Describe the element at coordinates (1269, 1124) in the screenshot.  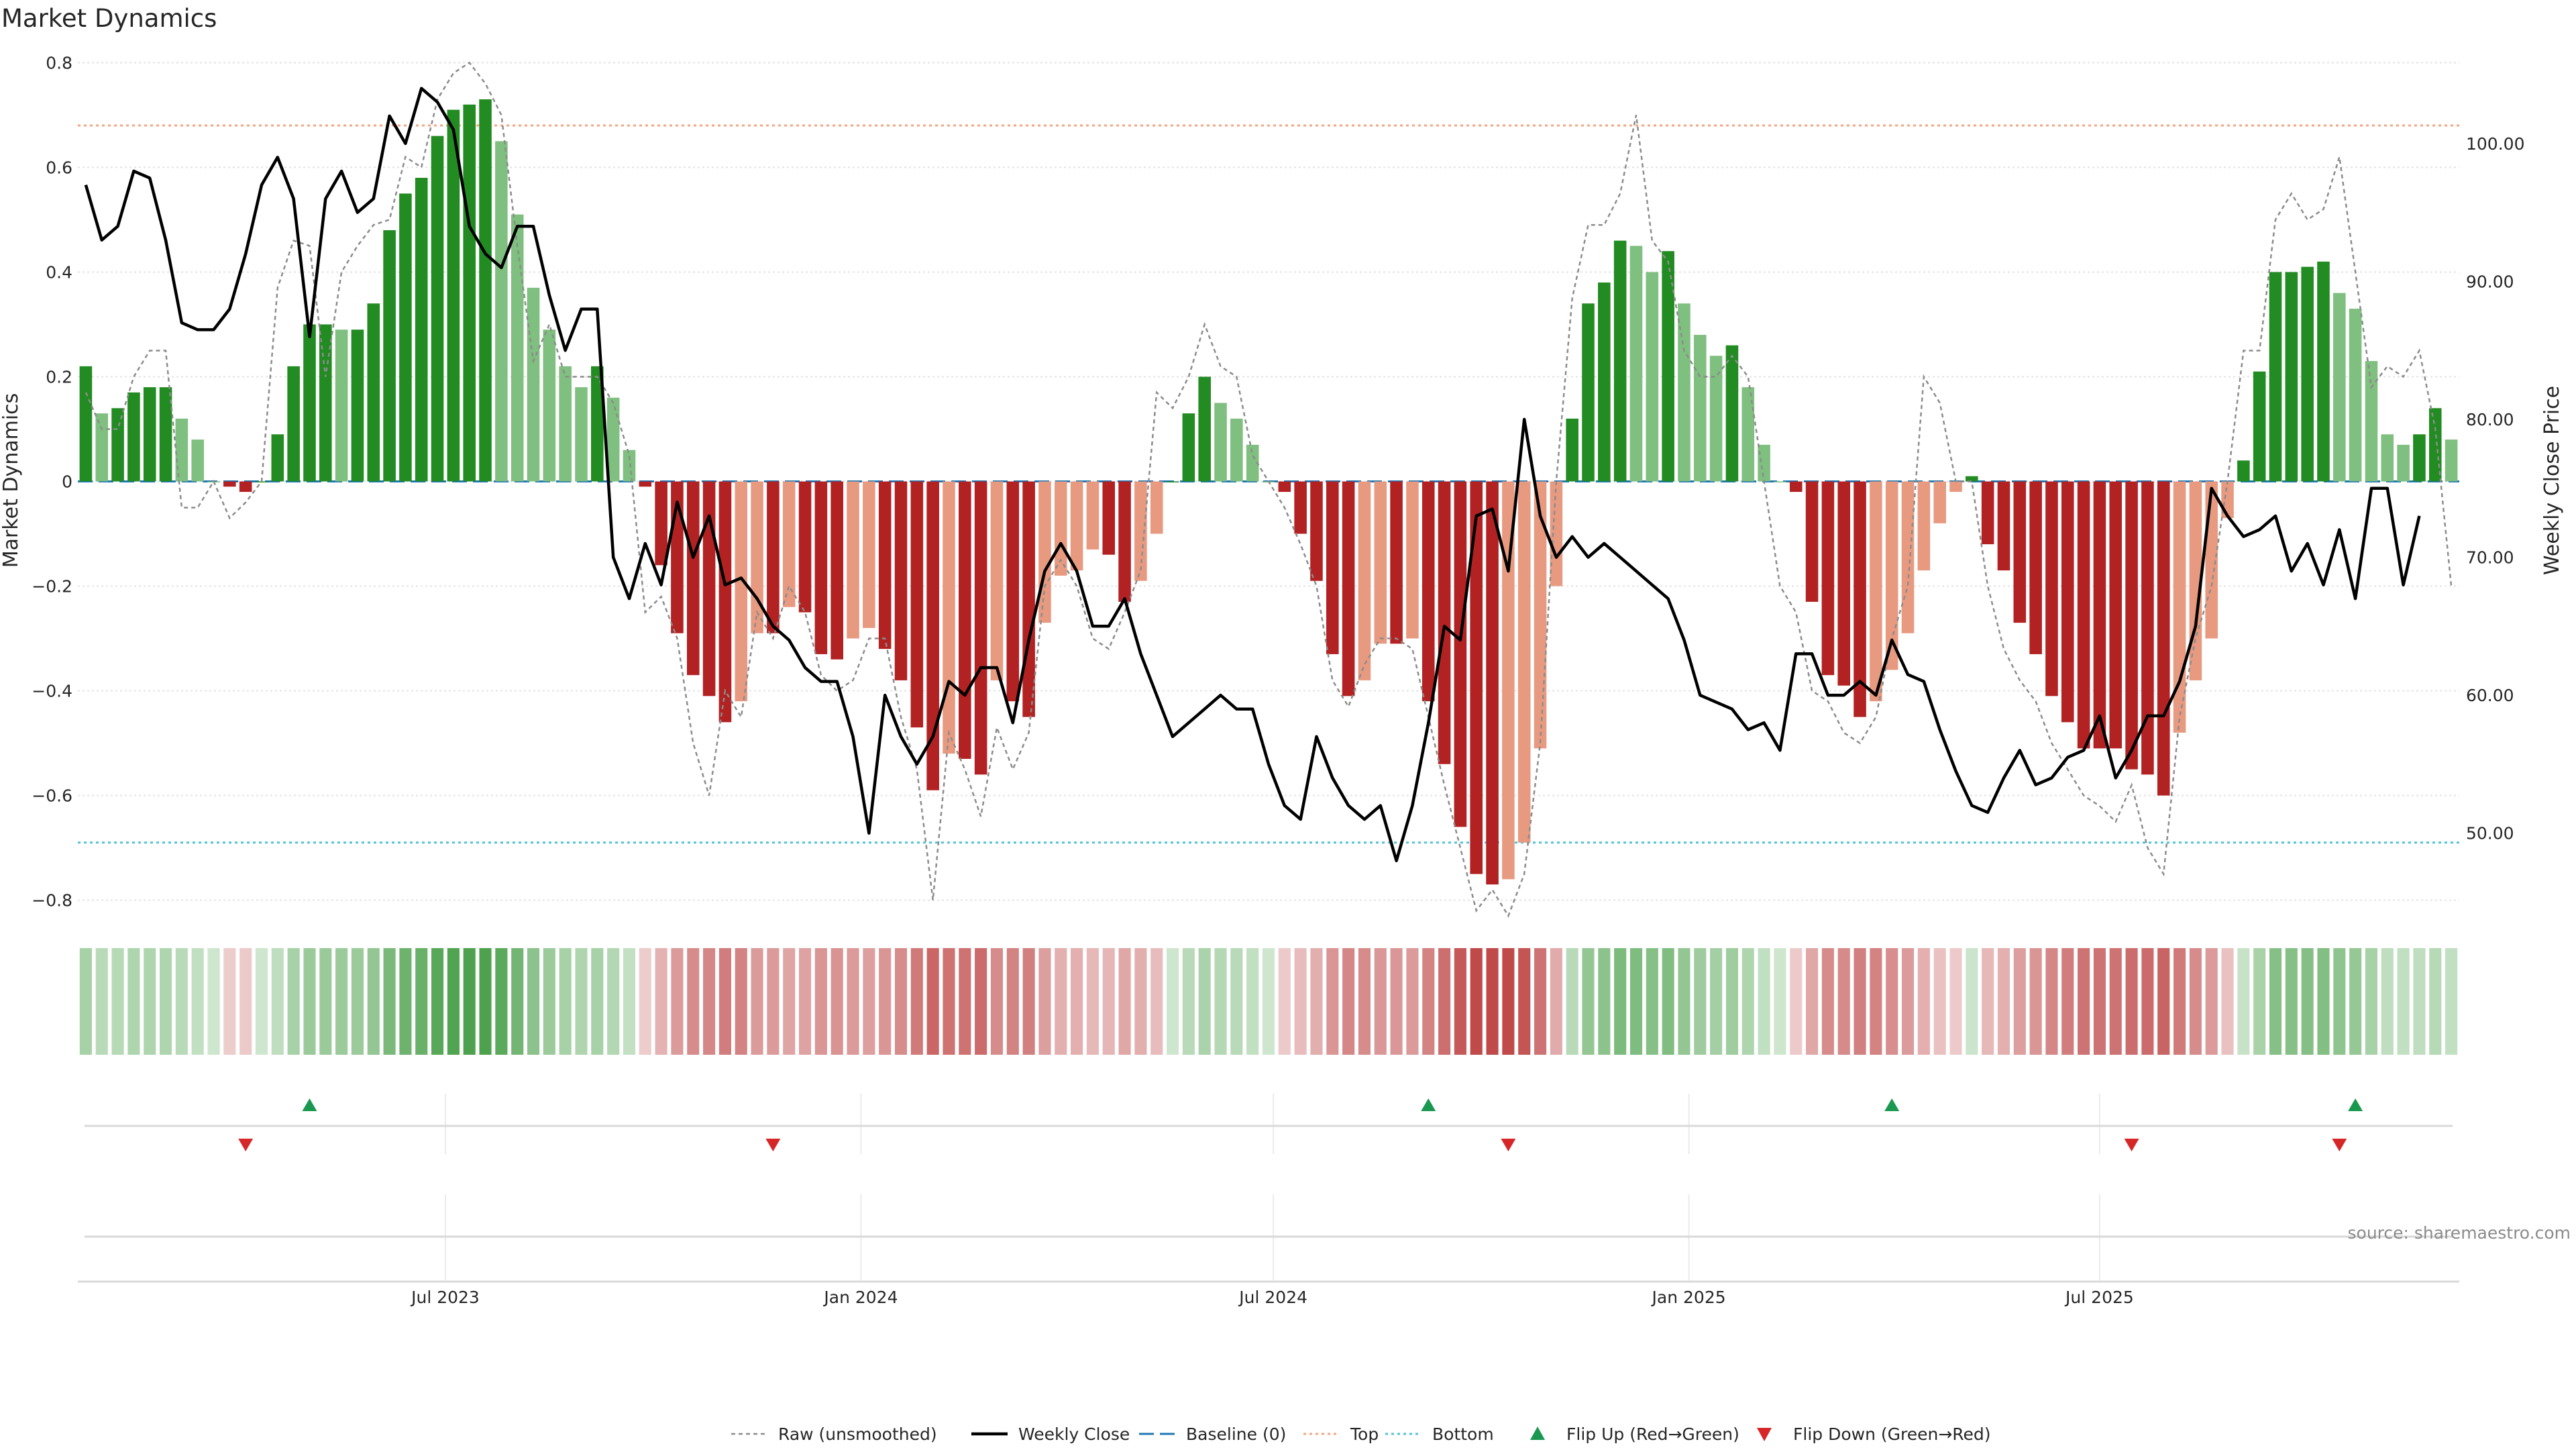
I see `flip-markers` at that location.